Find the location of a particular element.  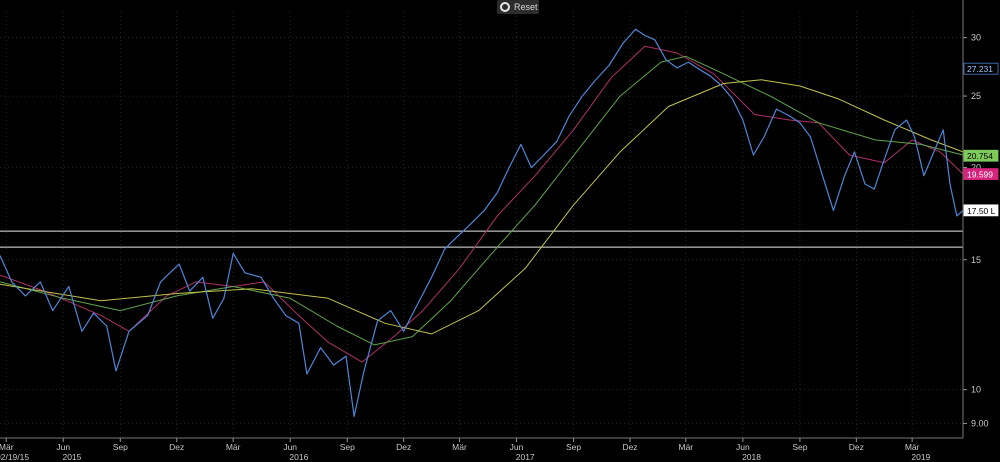

y-tick-label: 20 is located at coordinates (976, 168).